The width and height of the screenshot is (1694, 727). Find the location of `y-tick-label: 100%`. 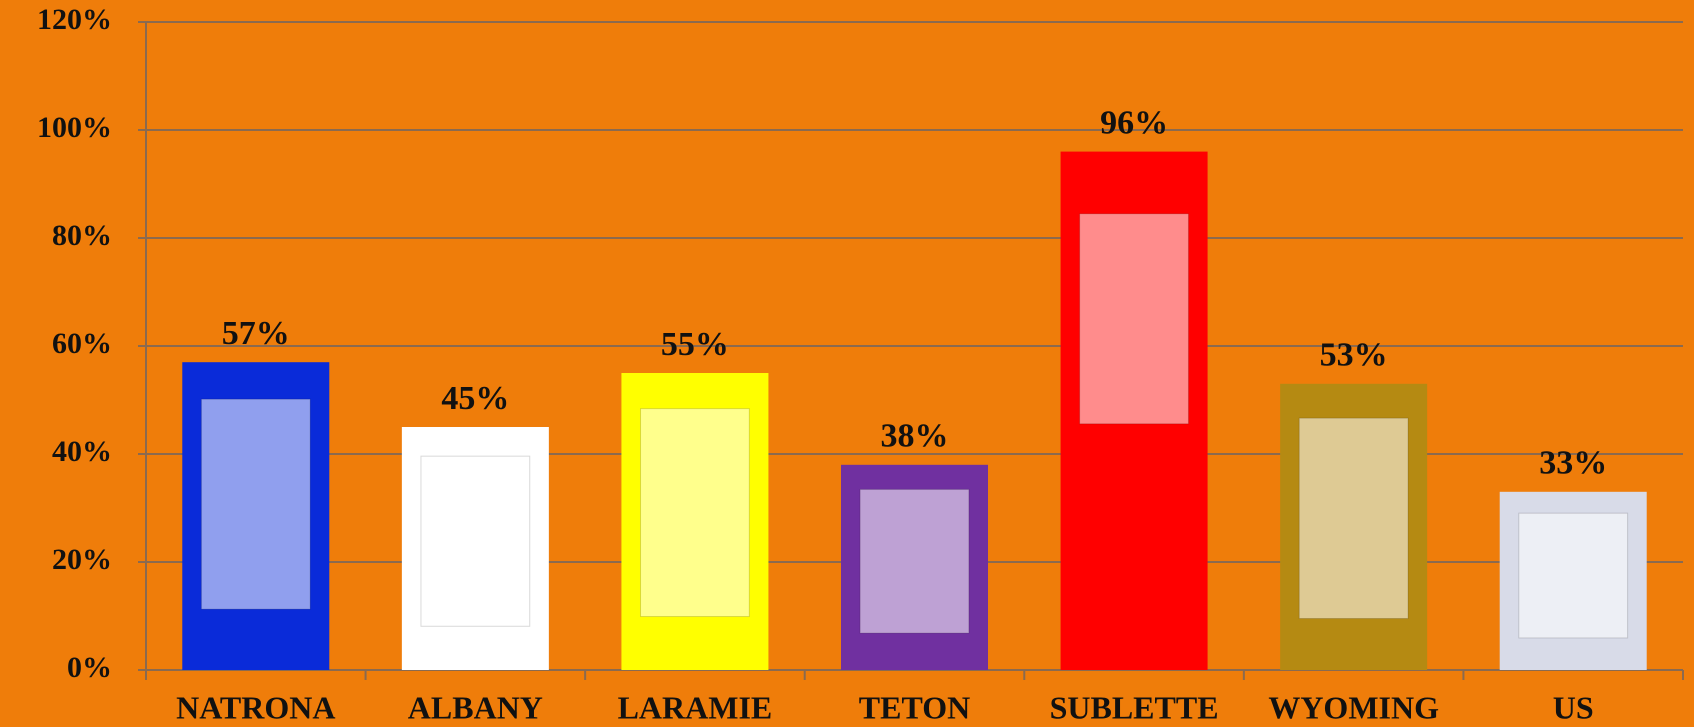

y-tick-label: 100% is located at coordinates (74, 127).